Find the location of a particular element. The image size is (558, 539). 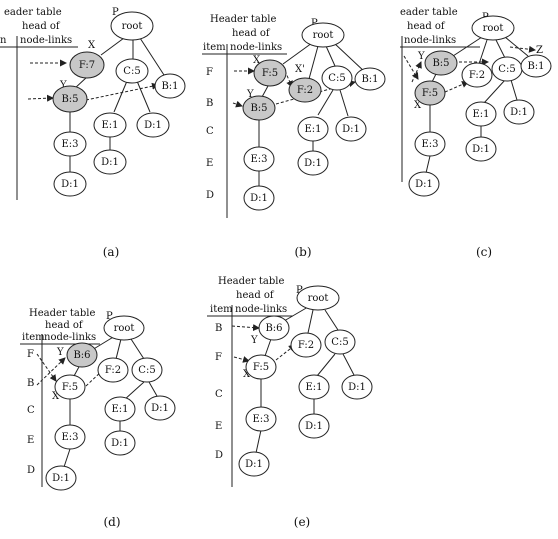

item-c: C is located at coordinates (31, 410).